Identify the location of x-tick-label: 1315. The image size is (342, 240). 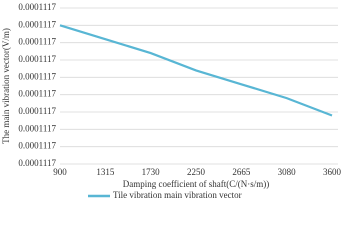
(105, 172).